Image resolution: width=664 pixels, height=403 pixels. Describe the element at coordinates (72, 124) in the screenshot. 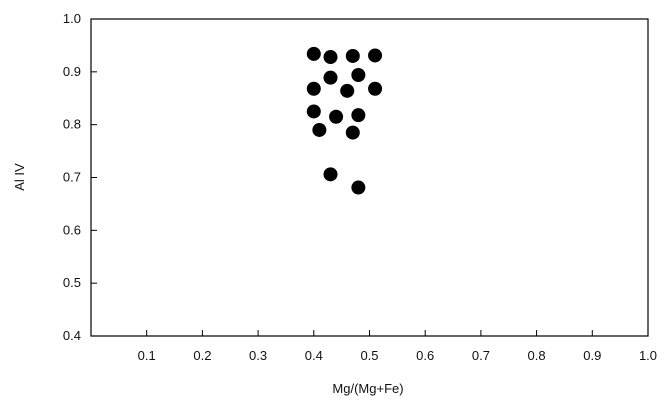

I see `y-tick-label: 0.8` at that location.